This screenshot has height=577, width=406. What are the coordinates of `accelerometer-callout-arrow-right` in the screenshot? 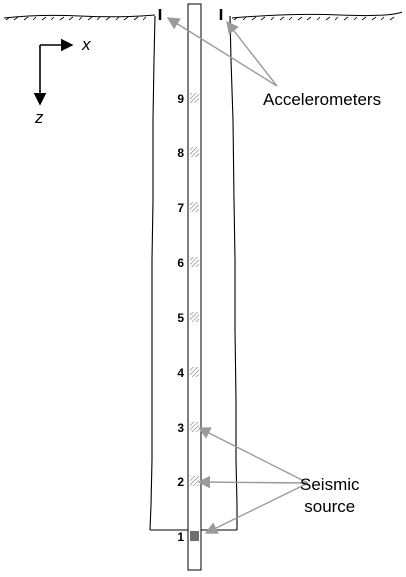 It's located at (252, 53).